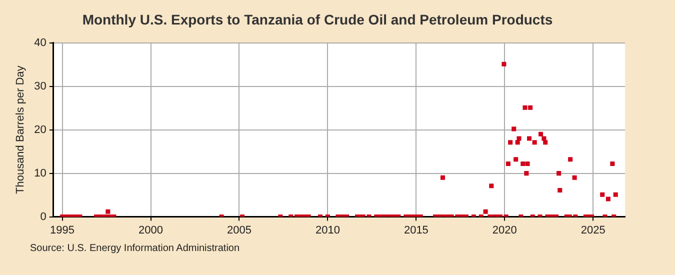 Image resolution: width=675 pixels, height=275 pixels. I want to click on y-tick-label: 30, so click(40, 86).